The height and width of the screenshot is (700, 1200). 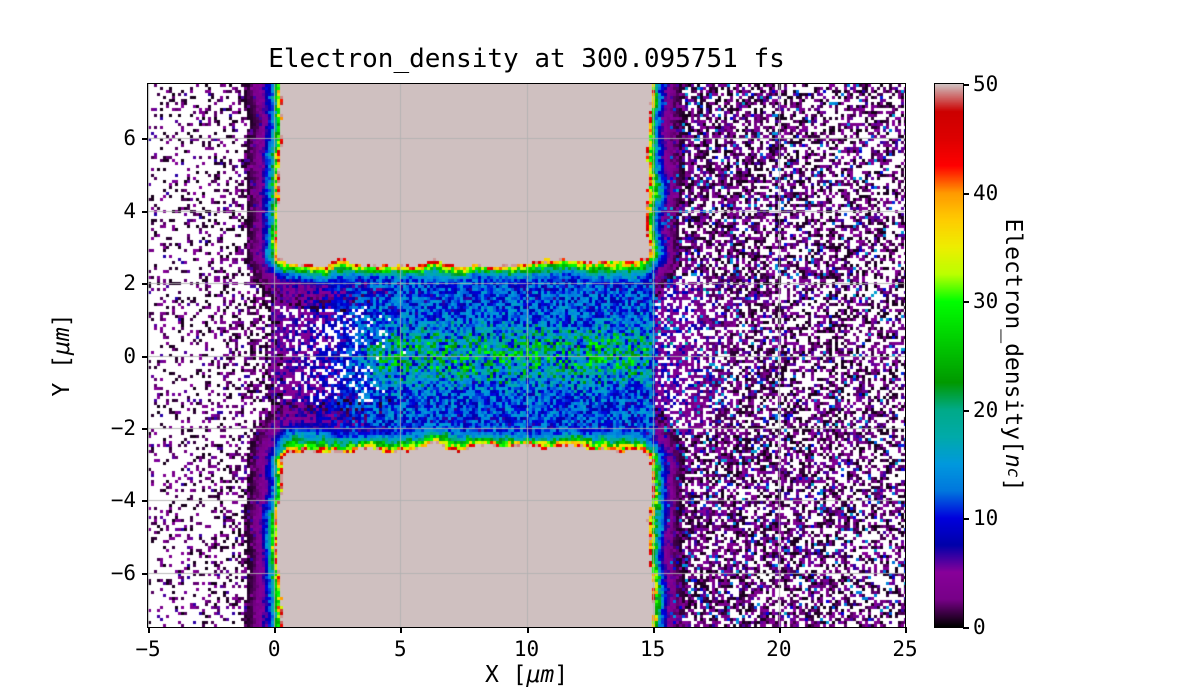 I want to click on colorbar-tick-label: 40, so click(x=986, y=192).